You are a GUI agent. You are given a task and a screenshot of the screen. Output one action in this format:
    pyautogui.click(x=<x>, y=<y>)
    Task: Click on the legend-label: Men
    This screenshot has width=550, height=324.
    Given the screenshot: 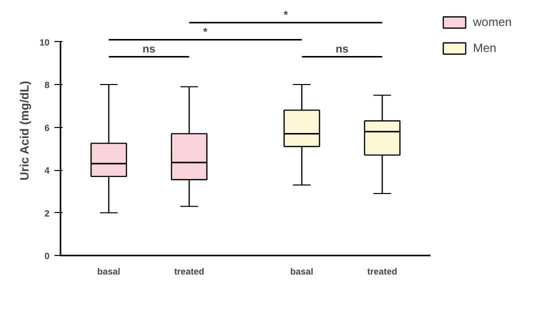 What is the action you would take?
    pyautogui.click(x=484, y=48)
    